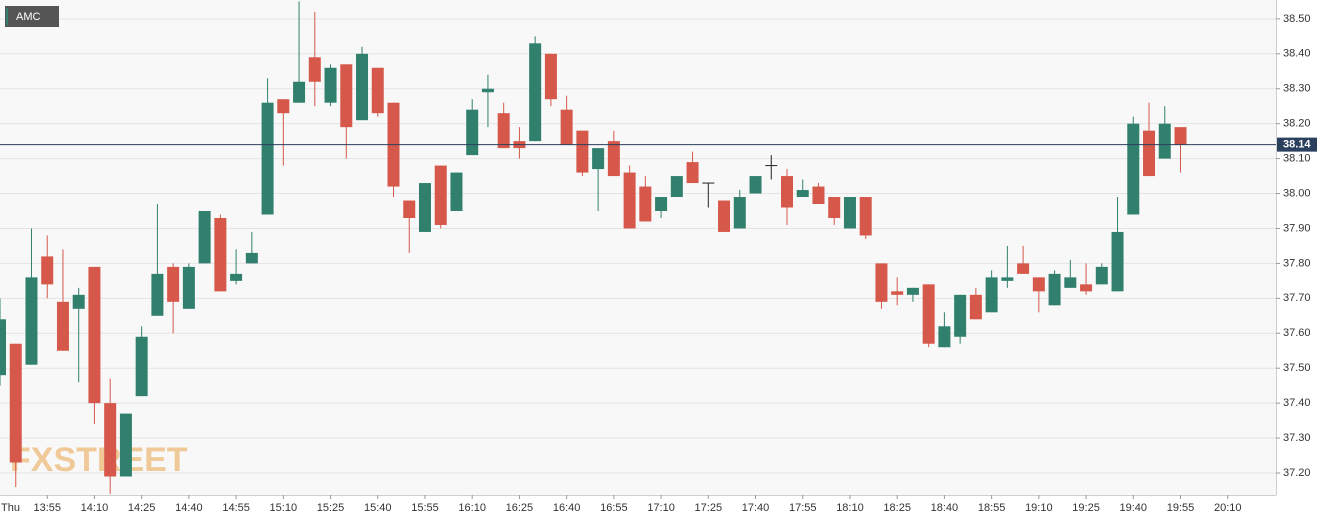  Describe the element at coordinates (28, 17) in the screenshot. I see `legend-label: AMC` at that location.